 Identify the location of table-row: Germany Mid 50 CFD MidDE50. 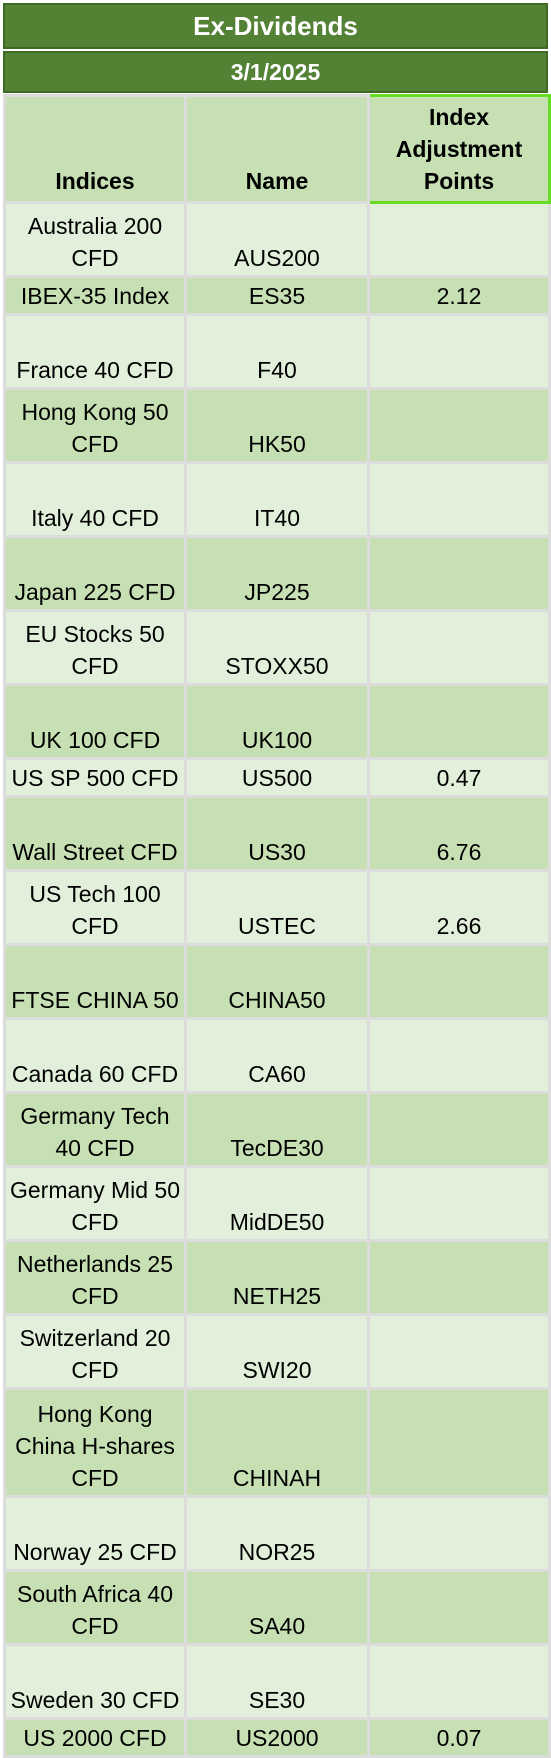
(277, 1203).